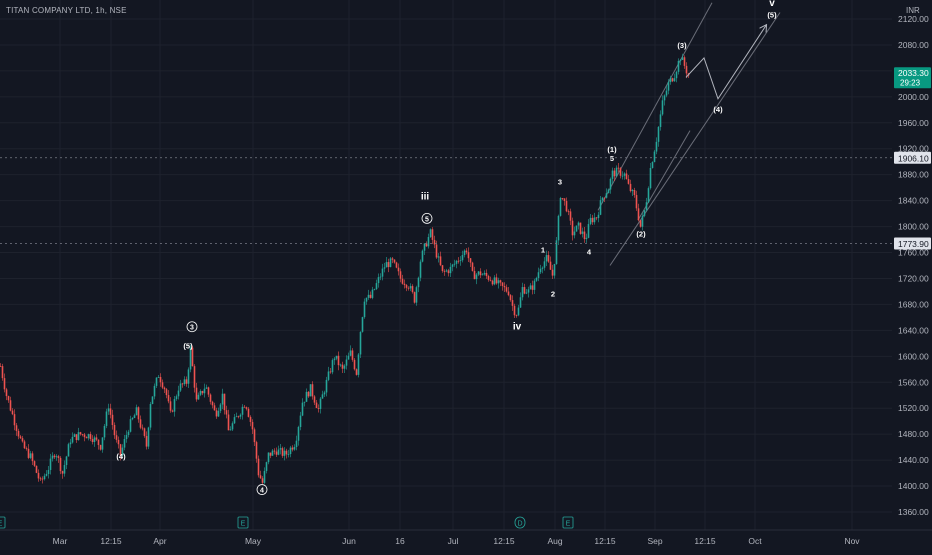  What do you see at coordinates (243, 524) in the screenshot?
I see `event-marker-label: E` at bounding box center [243, 524].